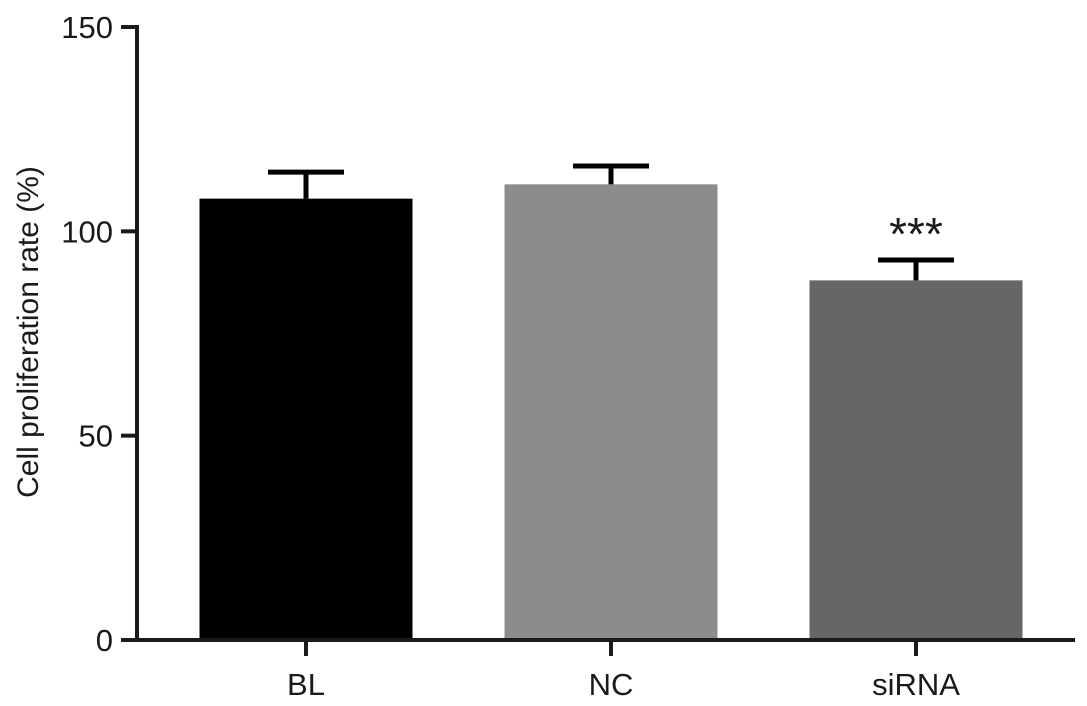 The image size is (1087, 706). What do you see at coordinates (104, 640) in the screenshot?
I see `y-tick-label: 0` at bounding box center [104, 640].